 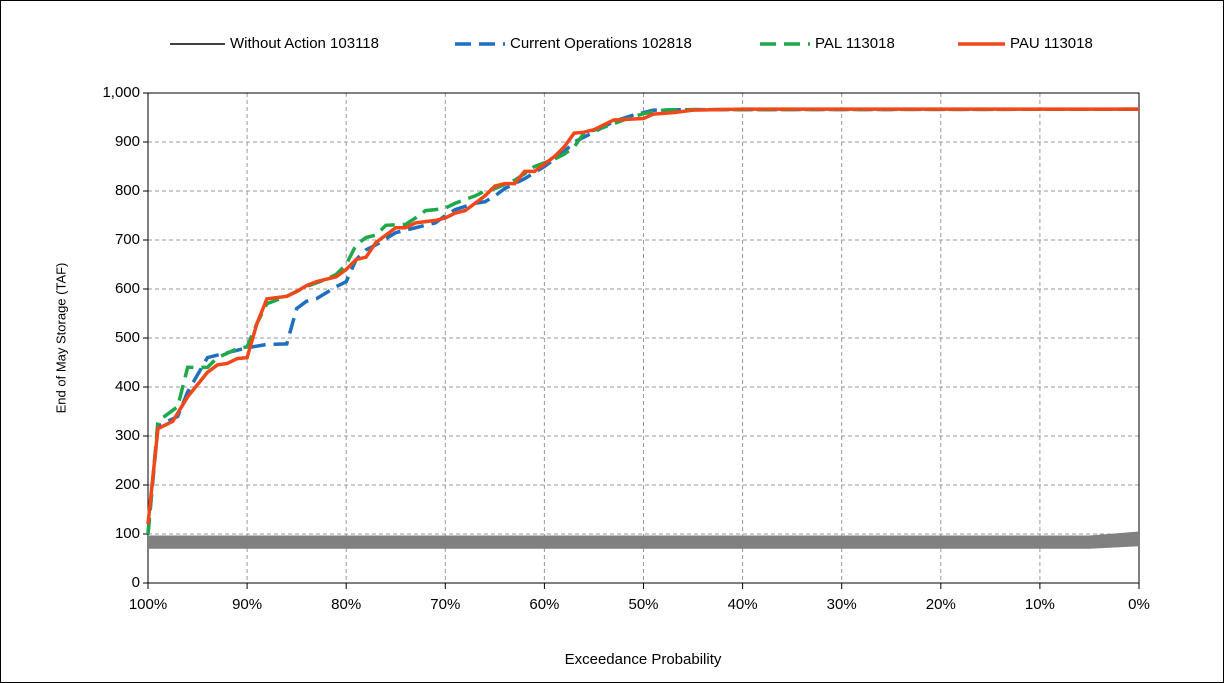 What do you see at coordinates (643, 604) in the screenshot?
I see `x-tick-label: 50%` at bounding box center [643, 604].